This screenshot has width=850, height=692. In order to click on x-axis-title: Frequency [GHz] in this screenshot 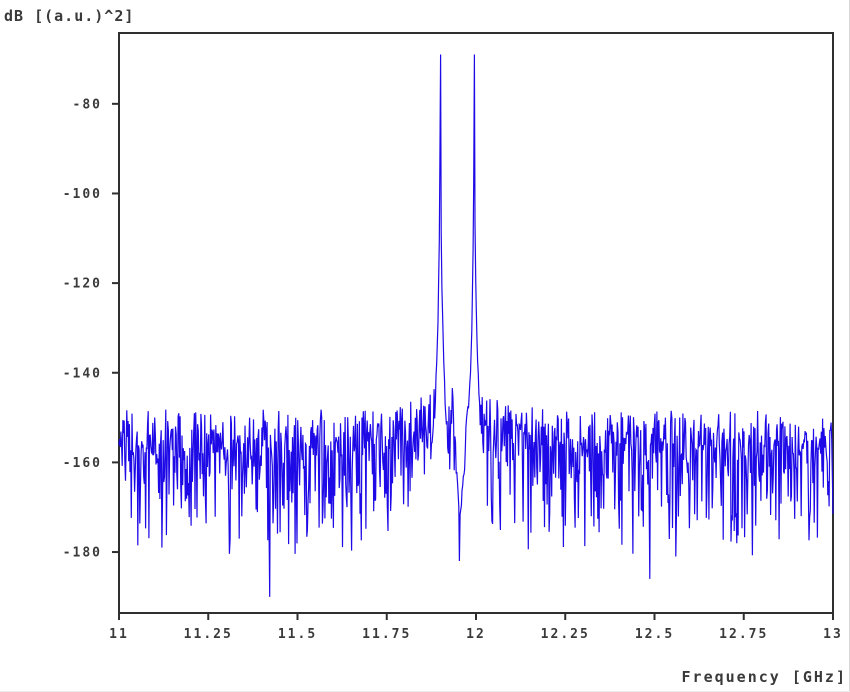, I will do `click(764, 677)`.